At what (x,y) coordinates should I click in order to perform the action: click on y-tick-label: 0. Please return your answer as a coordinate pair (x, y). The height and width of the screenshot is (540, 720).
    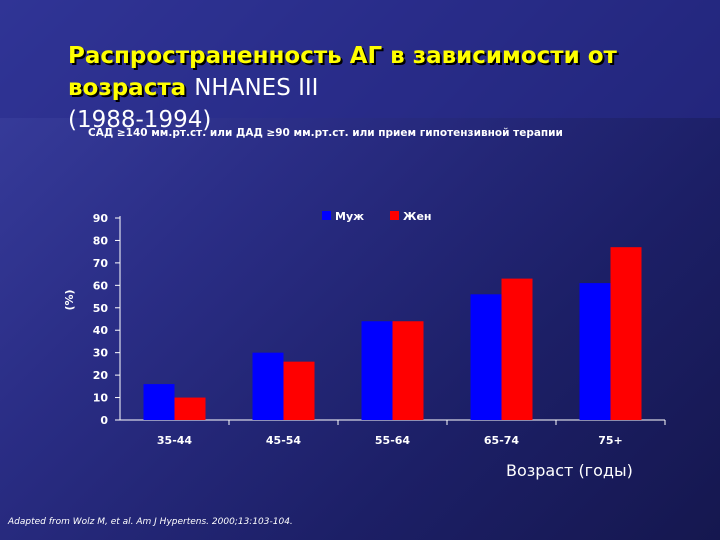
    Looking at the image, I should click on (104, 420).